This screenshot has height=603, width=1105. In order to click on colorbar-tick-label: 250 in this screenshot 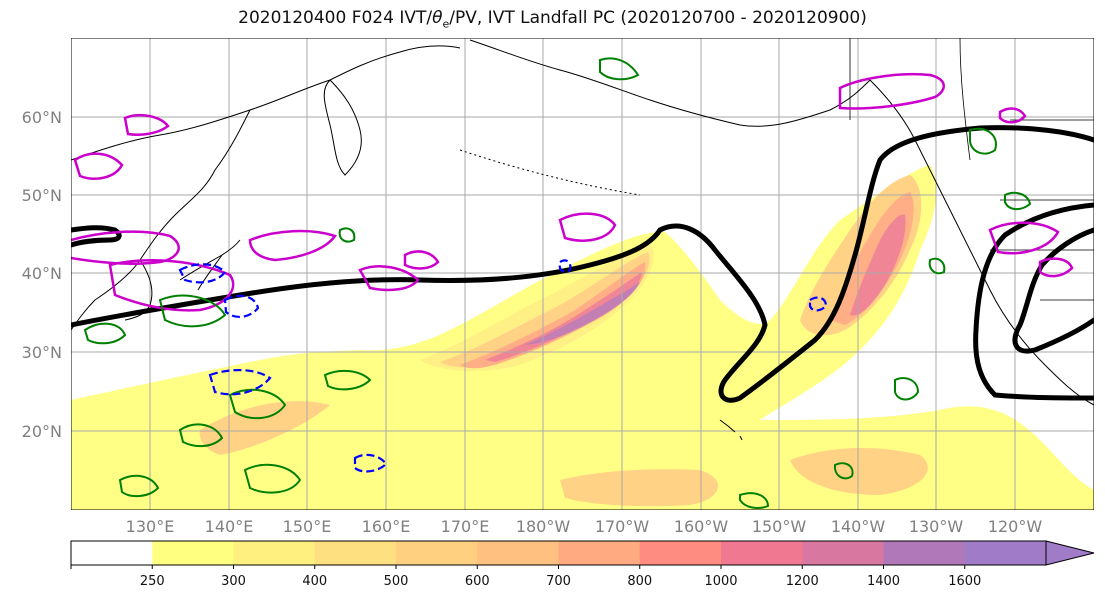, I will do `click(152, 581)`.